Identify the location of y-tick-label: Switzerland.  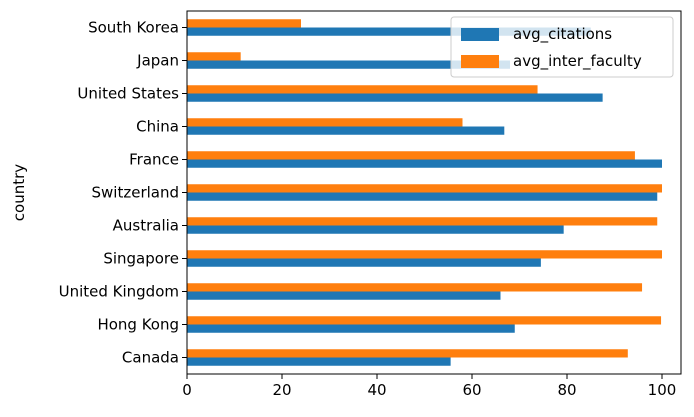
(136, 193).